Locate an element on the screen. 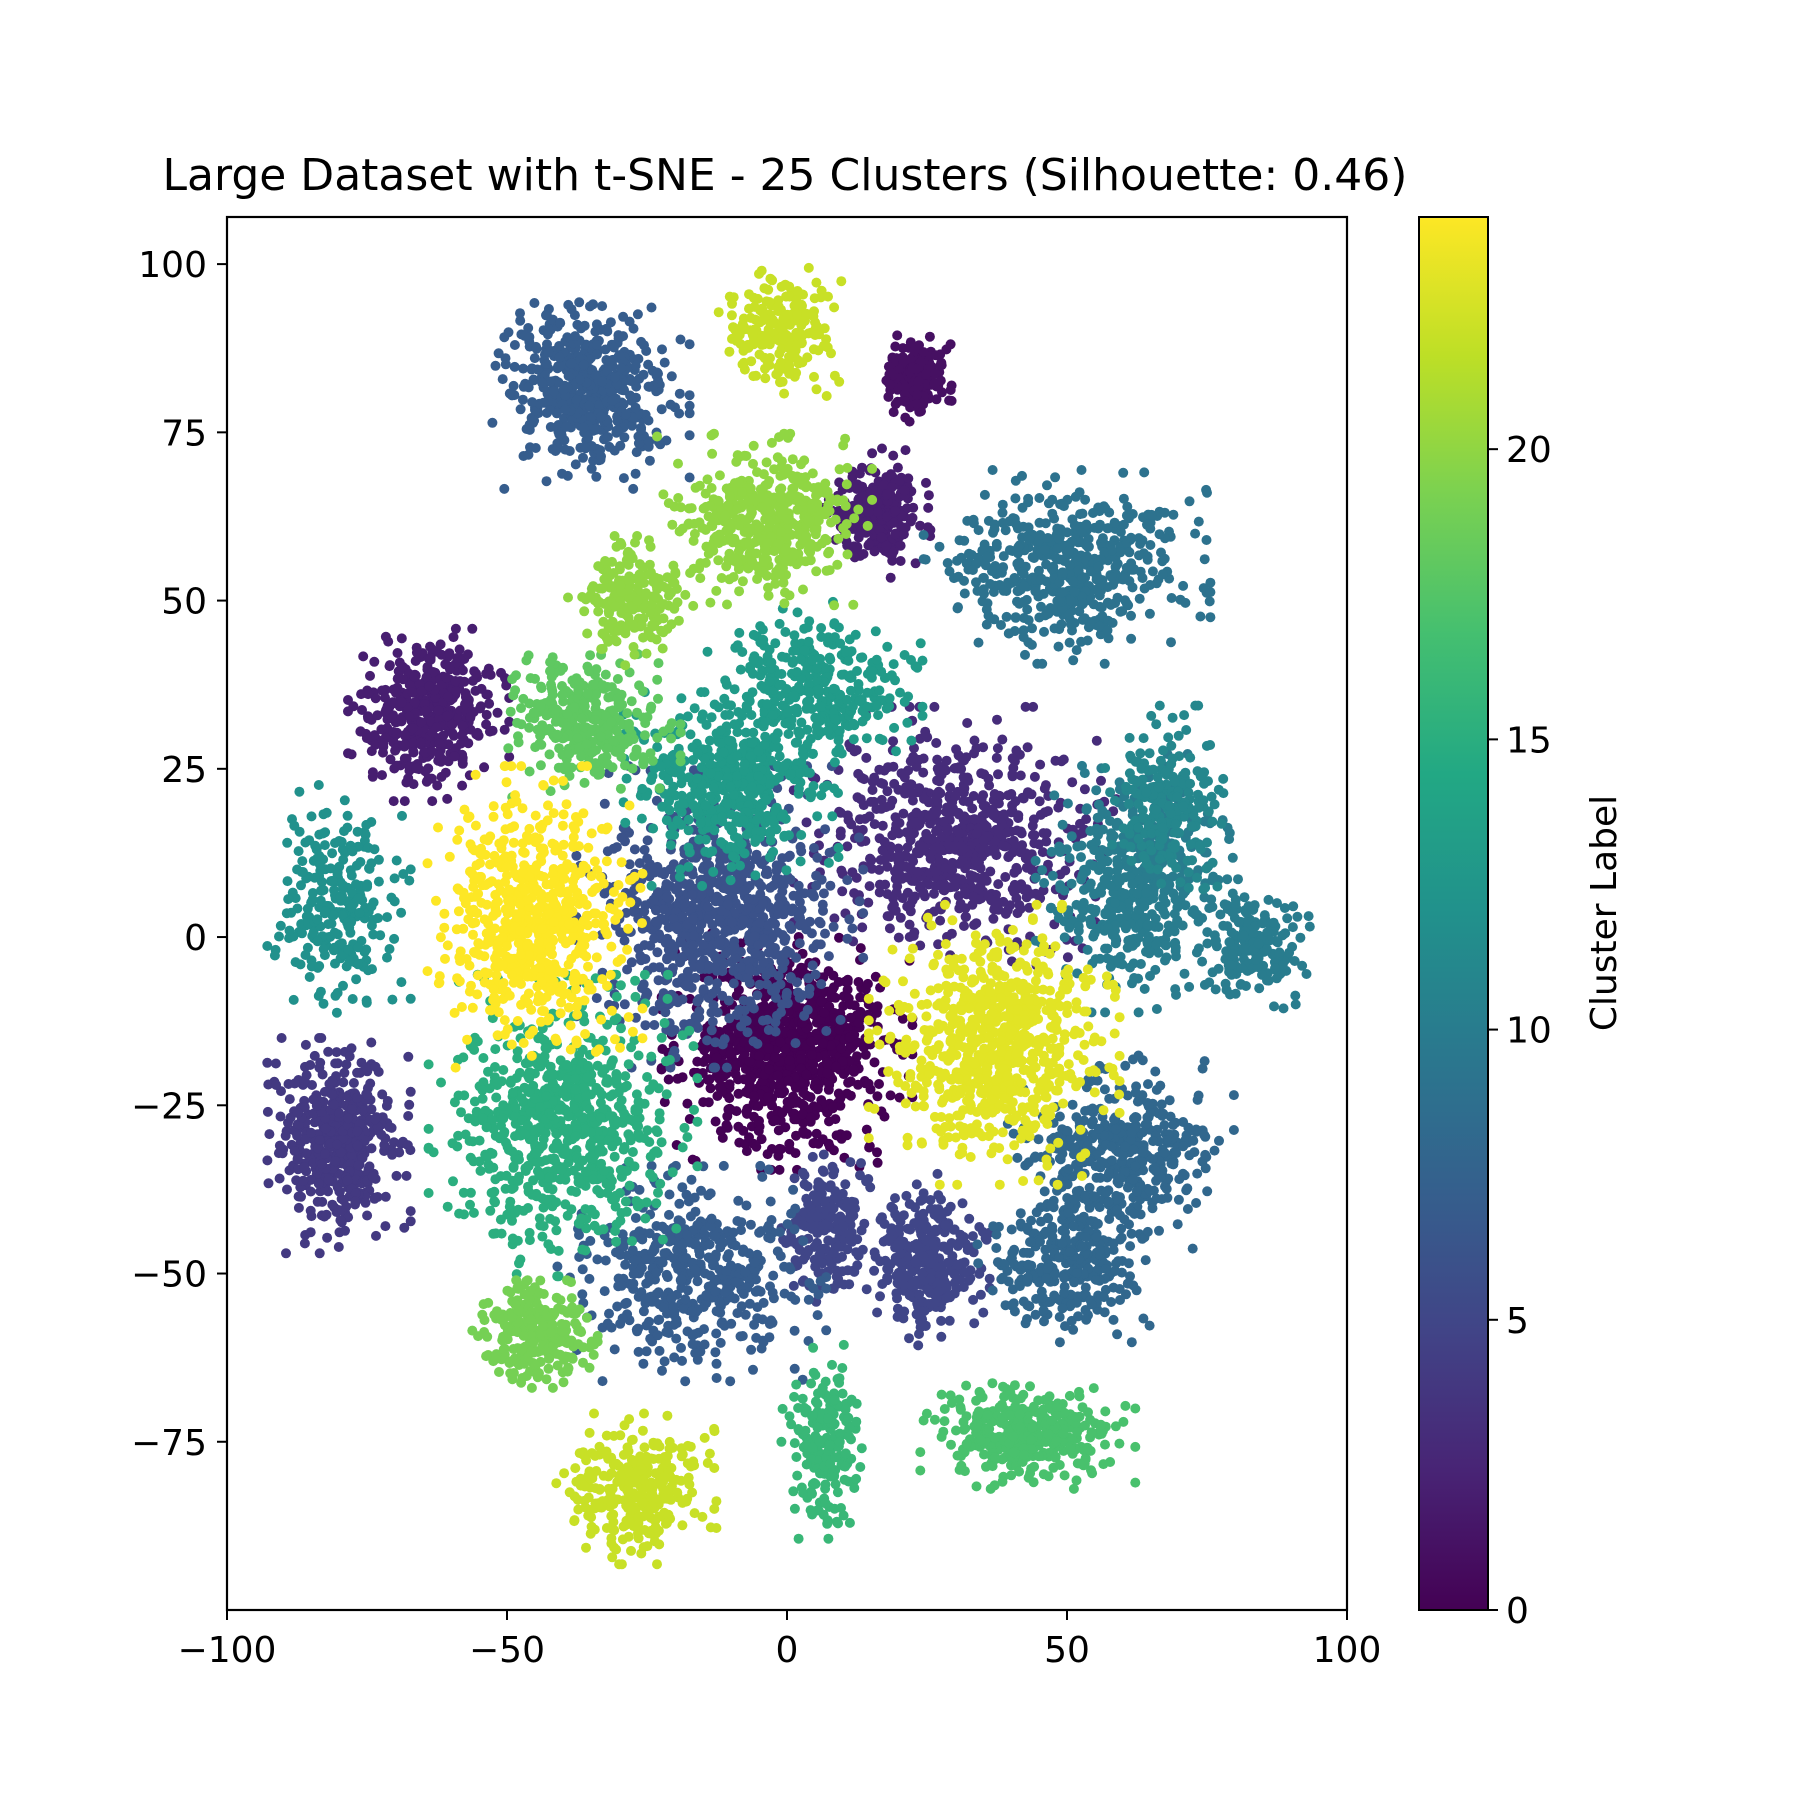 The image size is (1800, 1800). cluster-1-group is located at coordinates (919, 378).